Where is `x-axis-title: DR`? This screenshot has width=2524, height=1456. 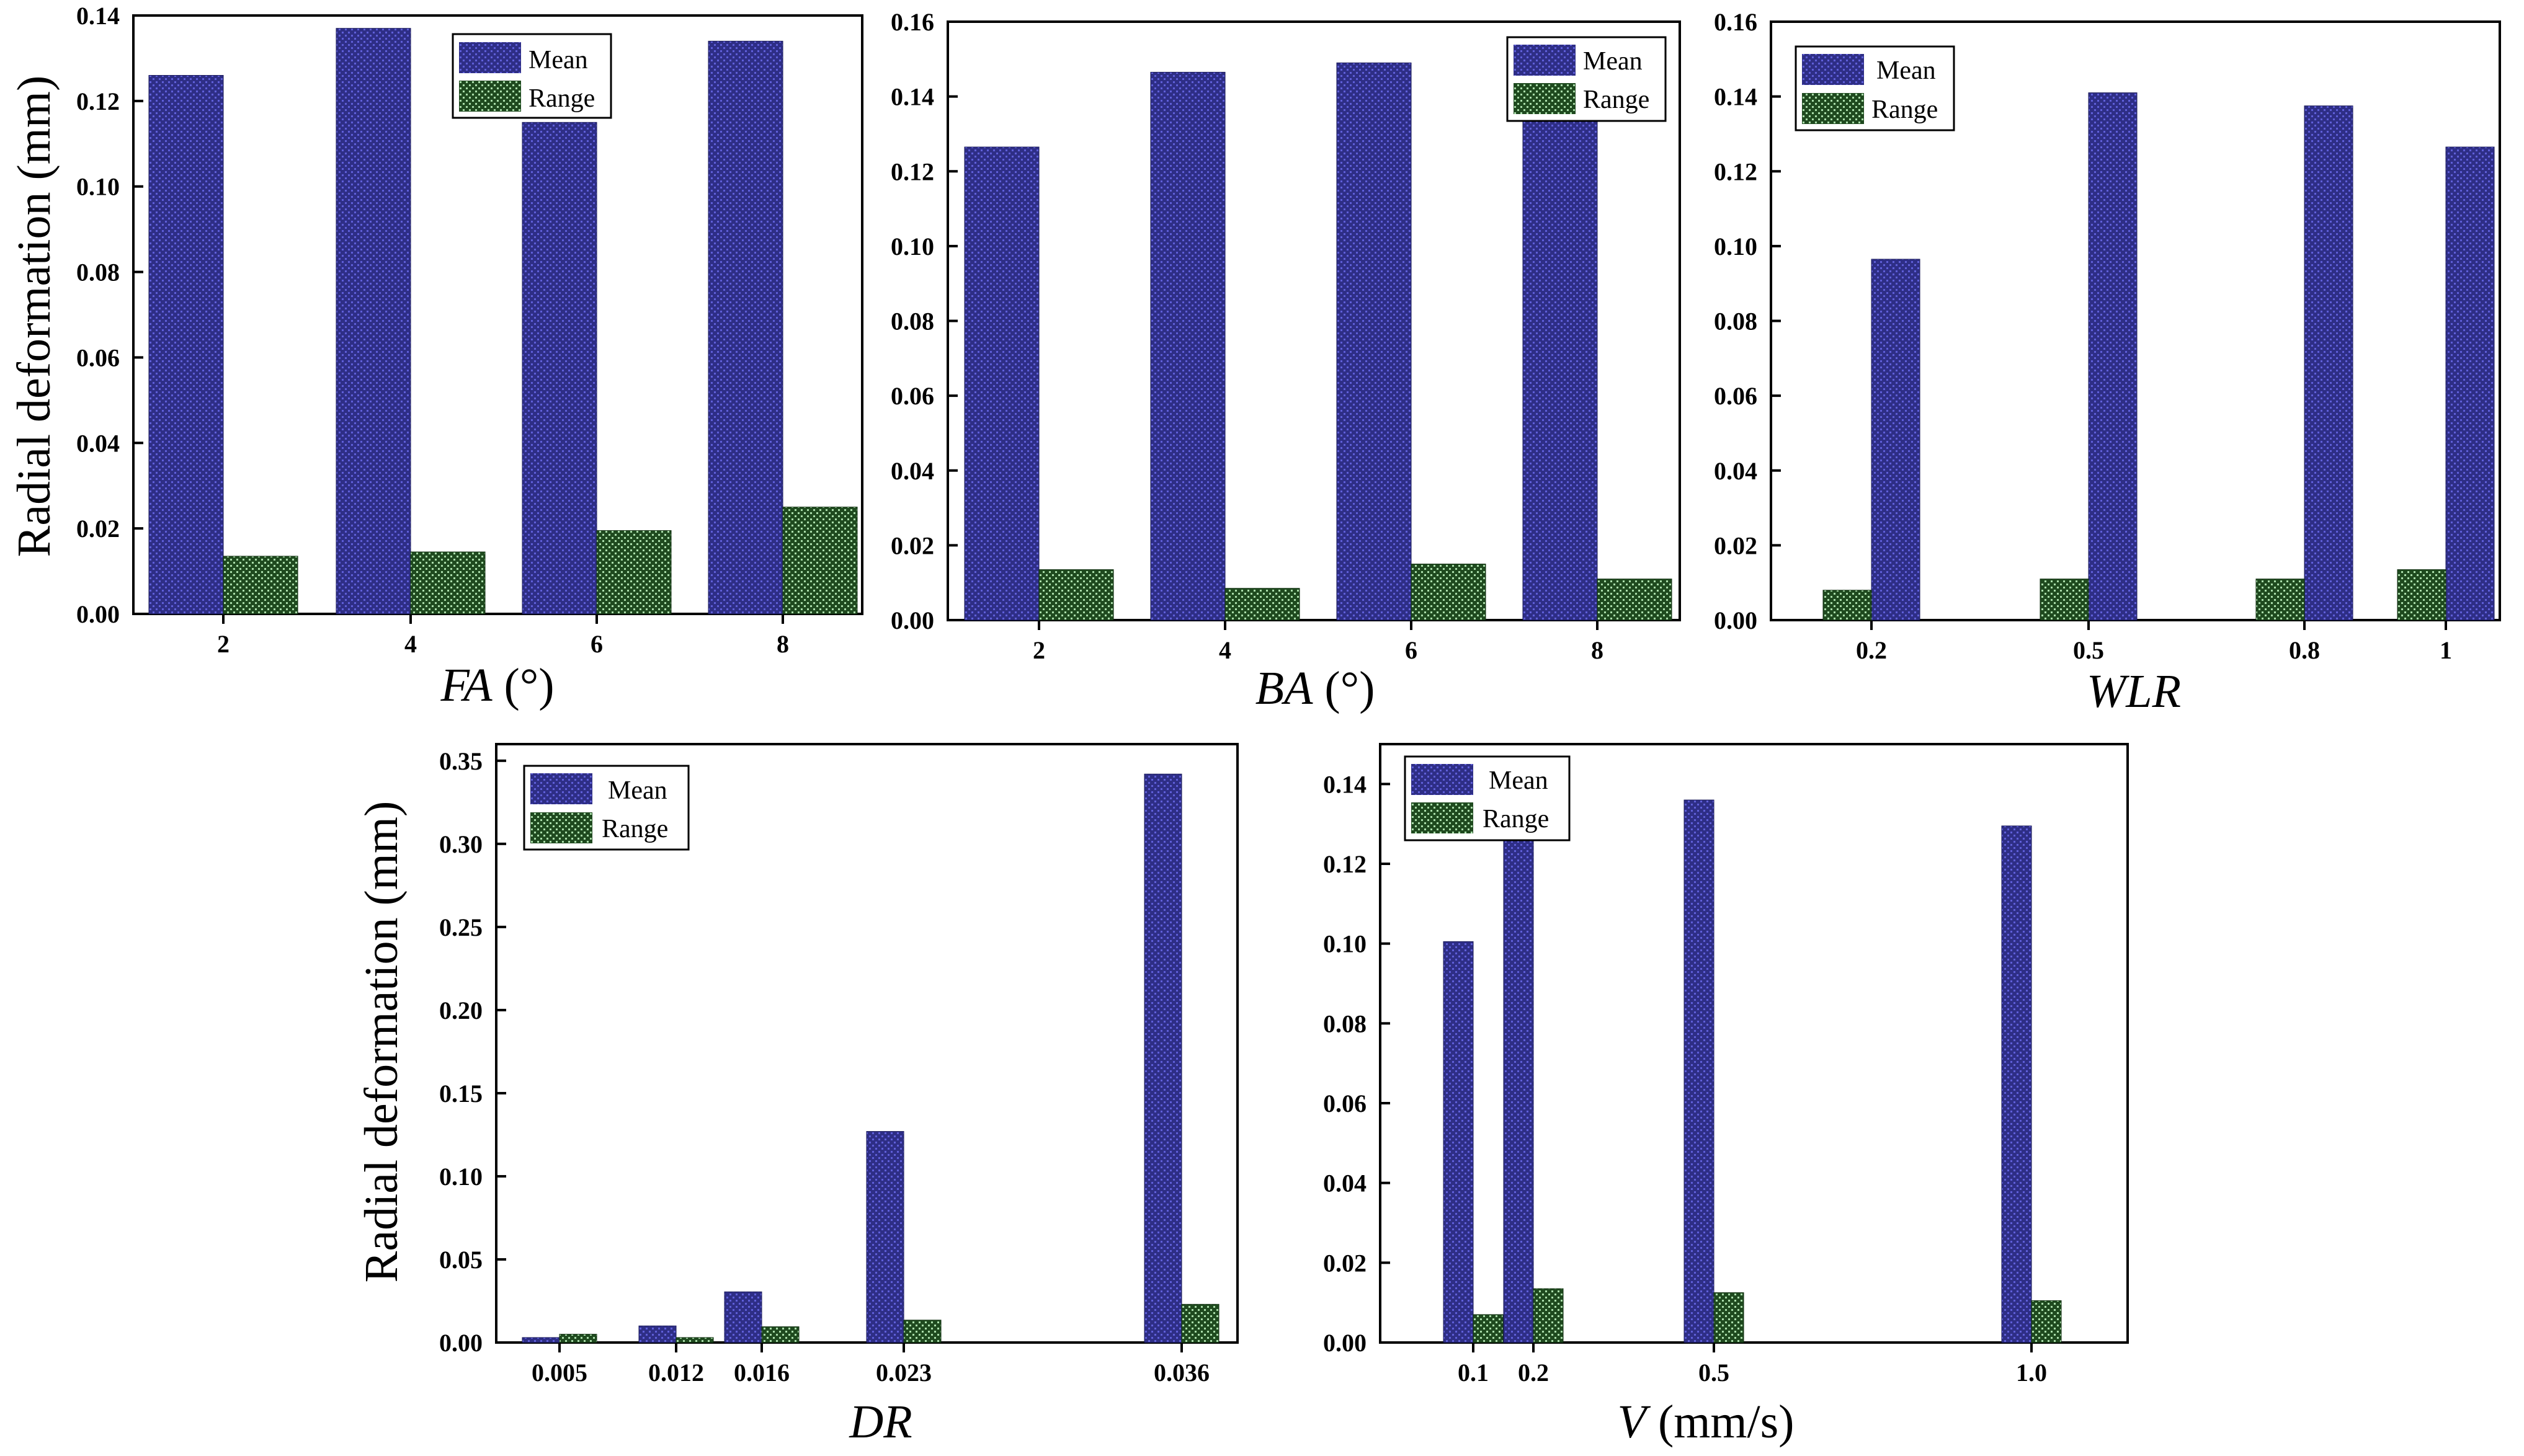
x-axis-title: DR is located at coordinates (880, 1422).